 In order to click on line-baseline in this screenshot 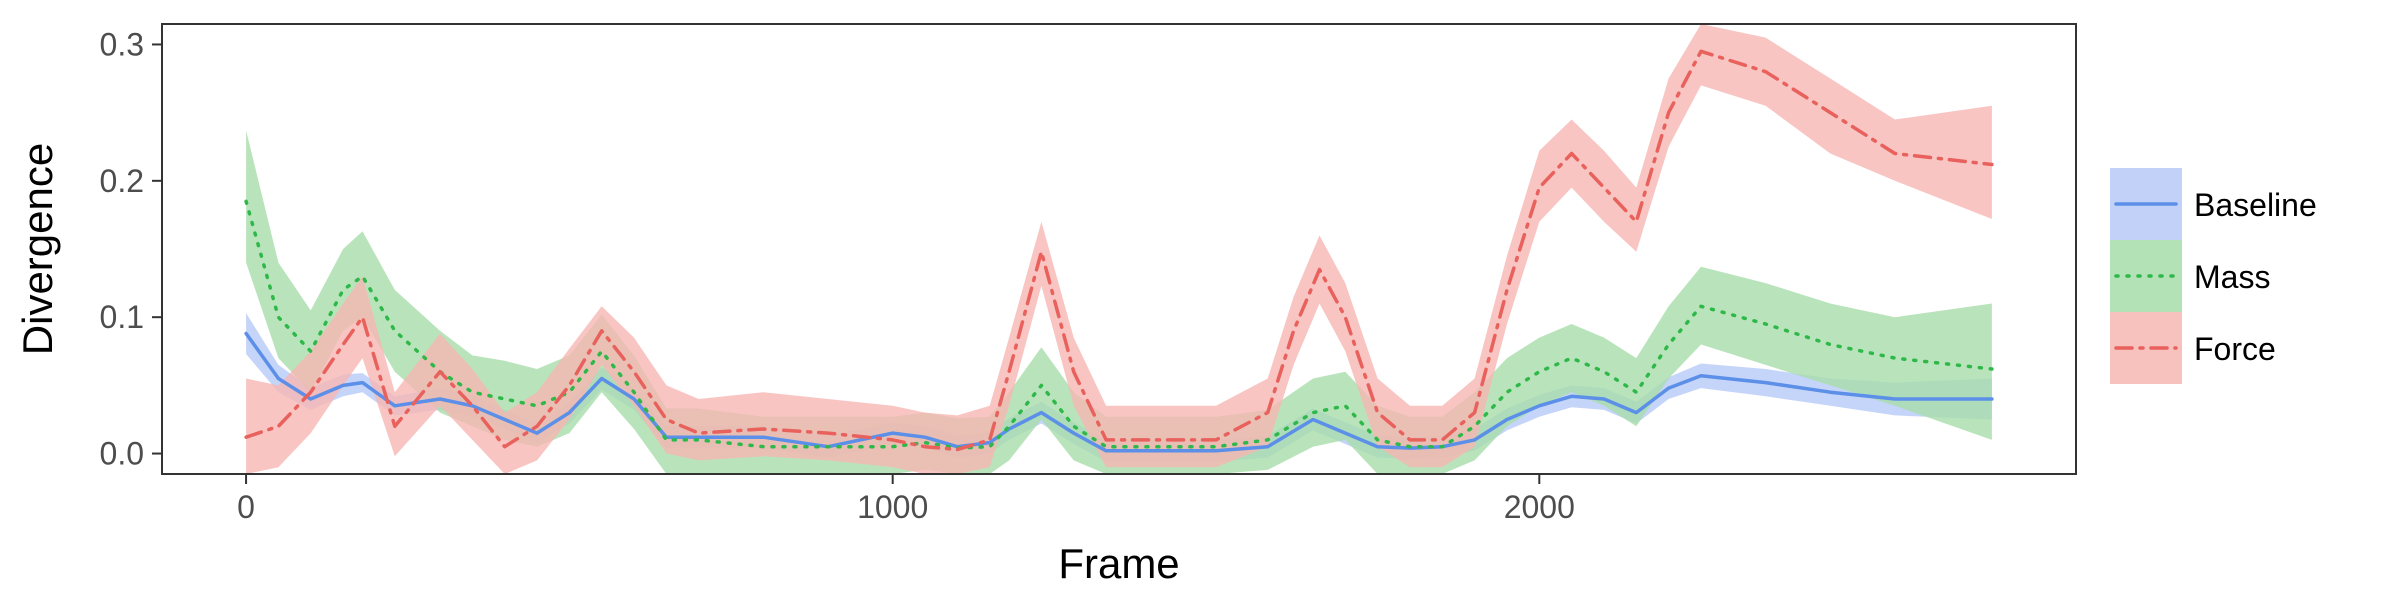, I will do `click(1119, 392)`.